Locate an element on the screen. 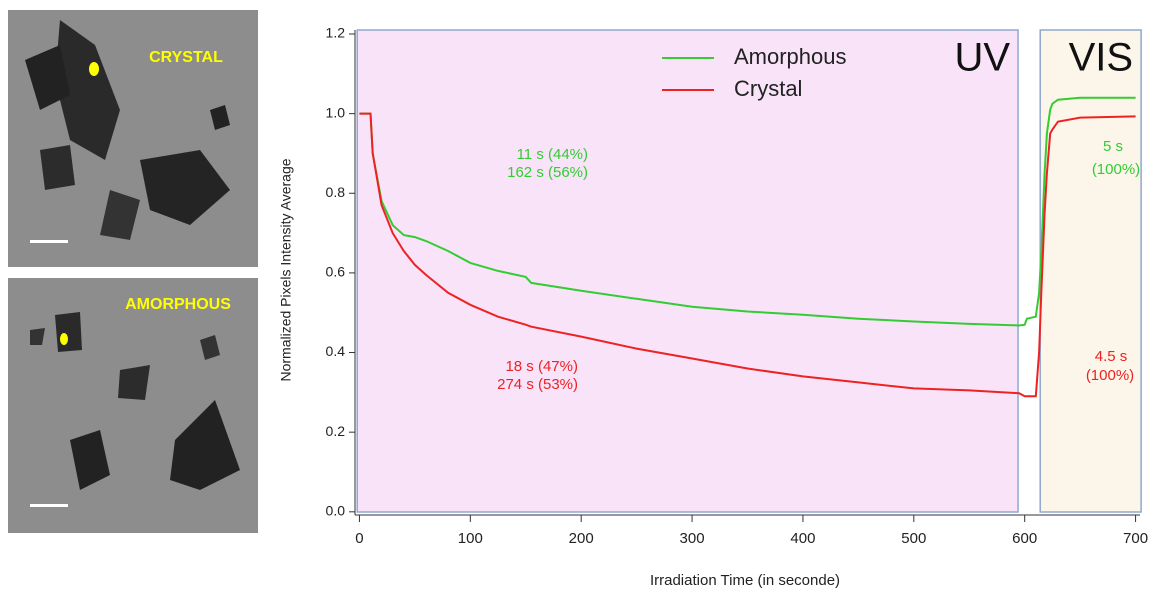 The height and width of the screenshot is (591, 1153). y-tick-label: 0.4 is located at coordinates (336, 351).